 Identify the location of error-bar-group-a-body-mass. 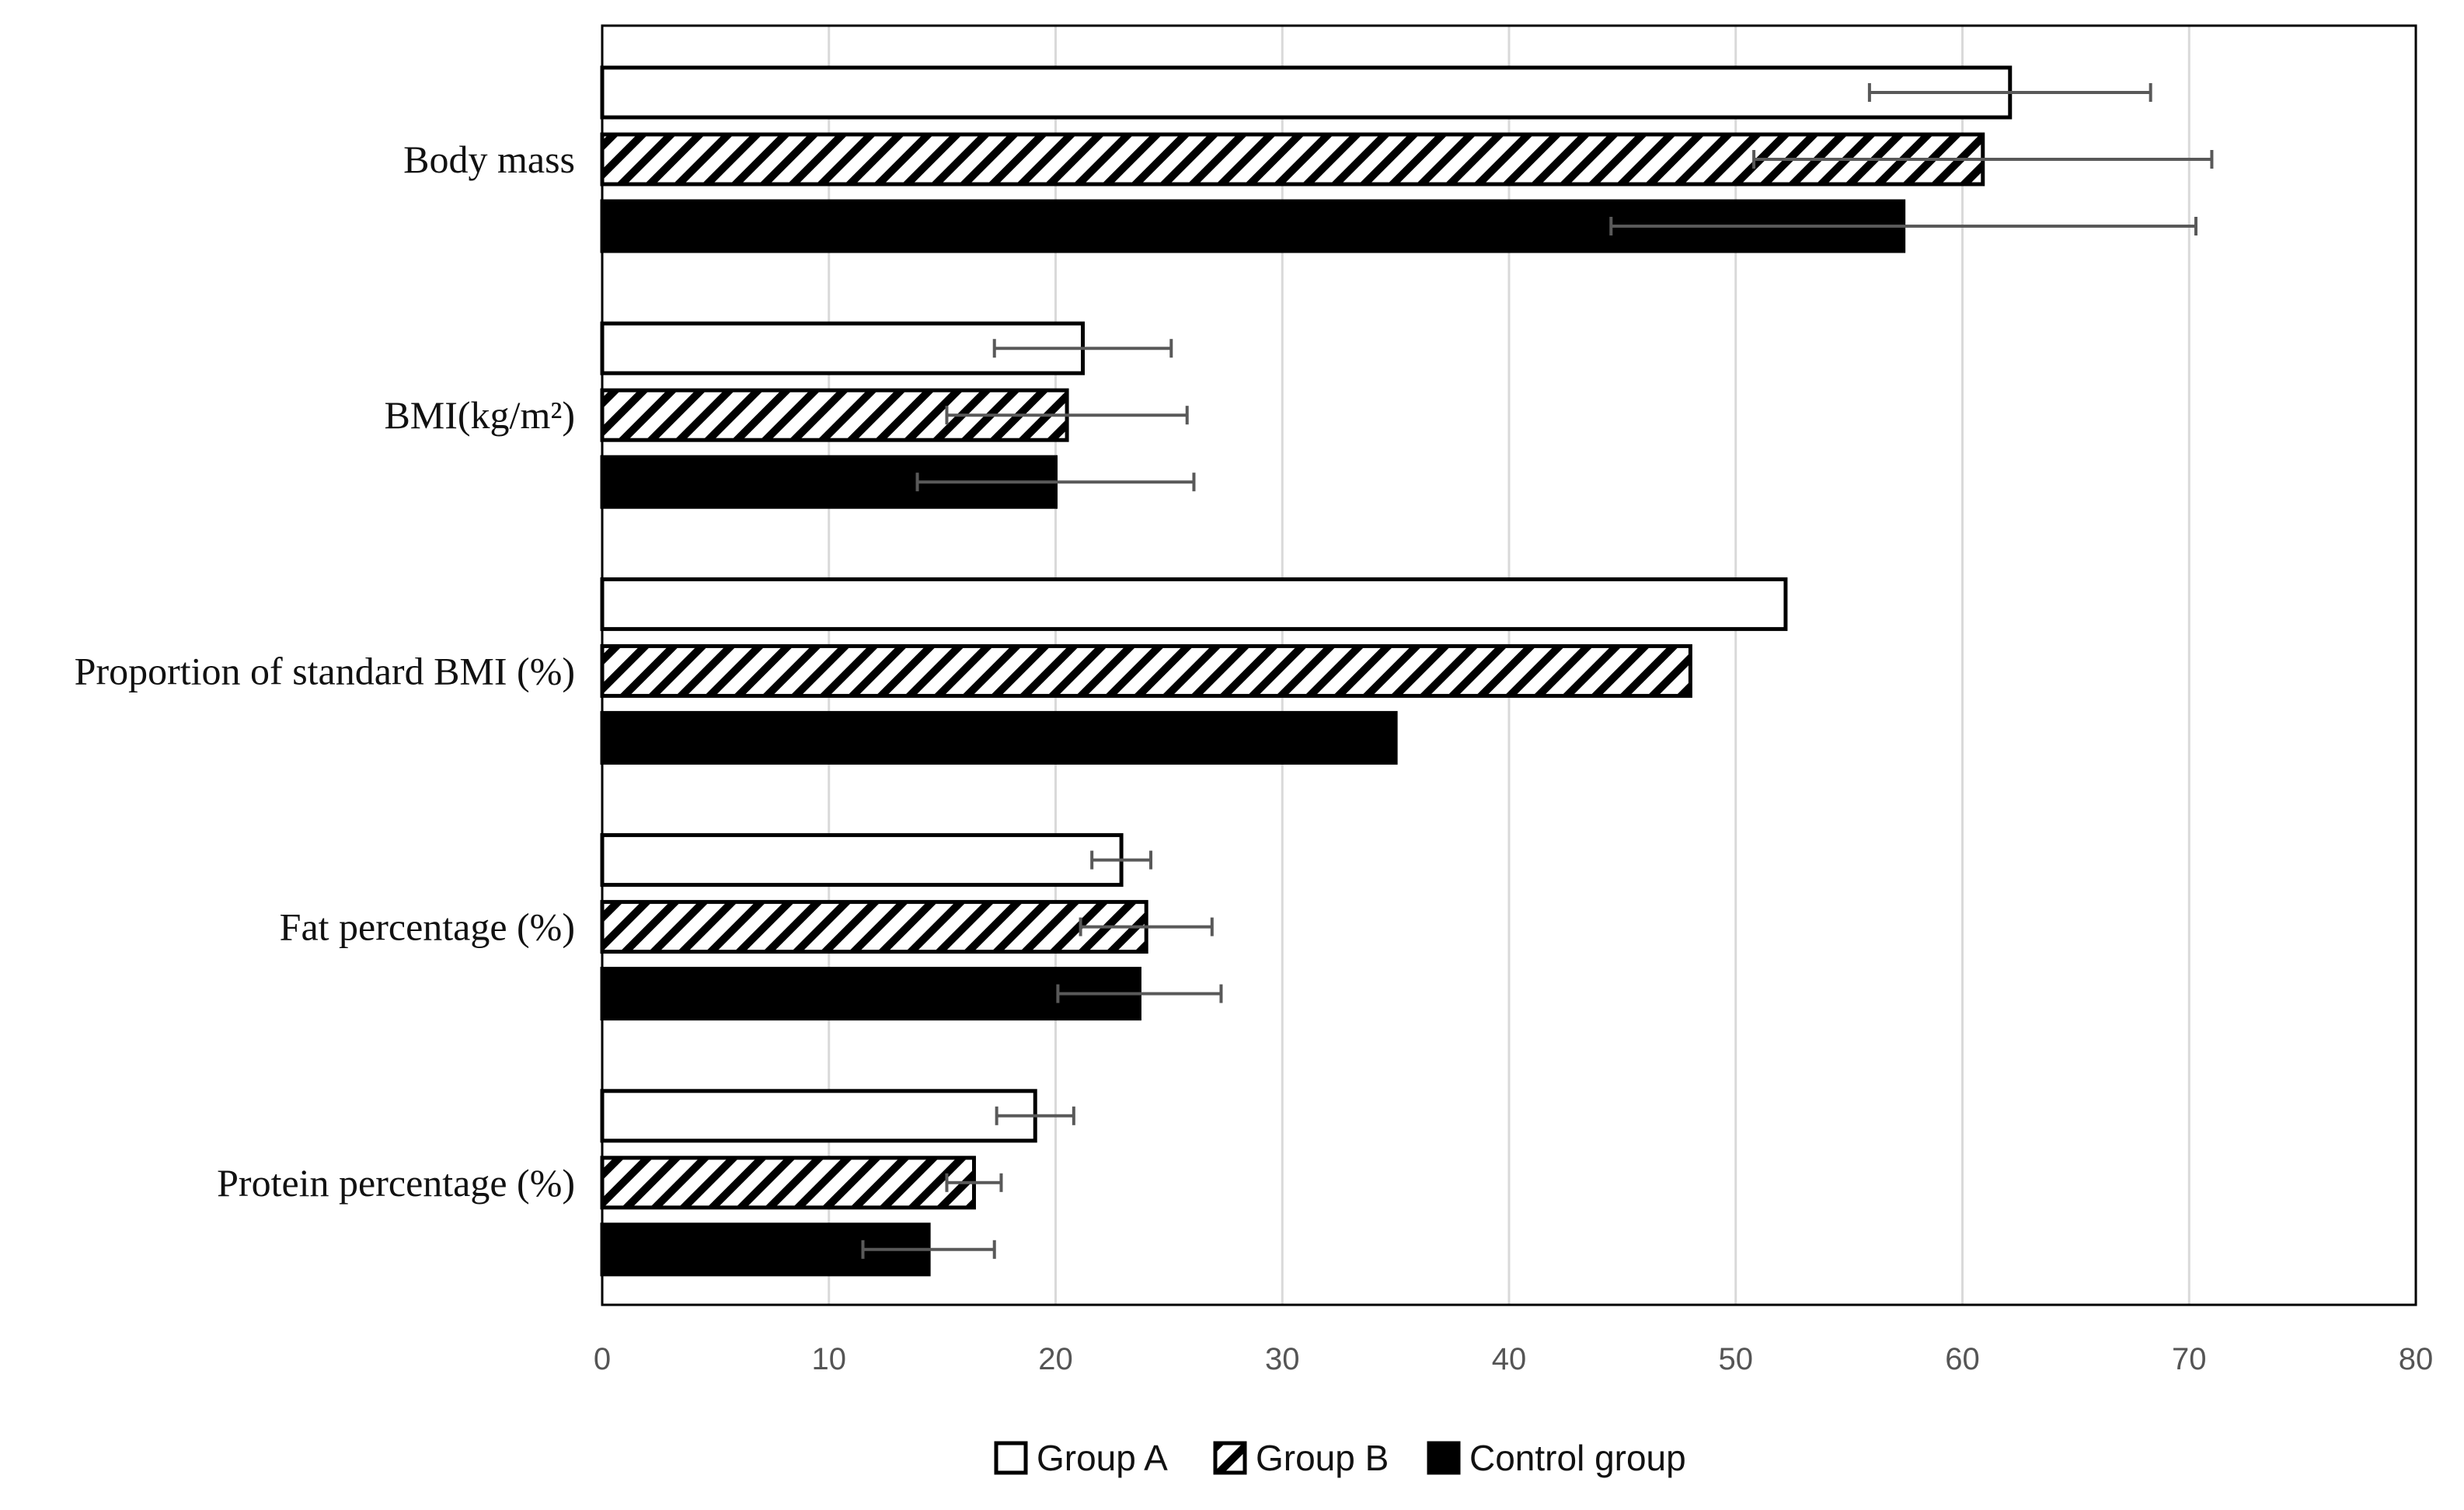
(2009, 92).